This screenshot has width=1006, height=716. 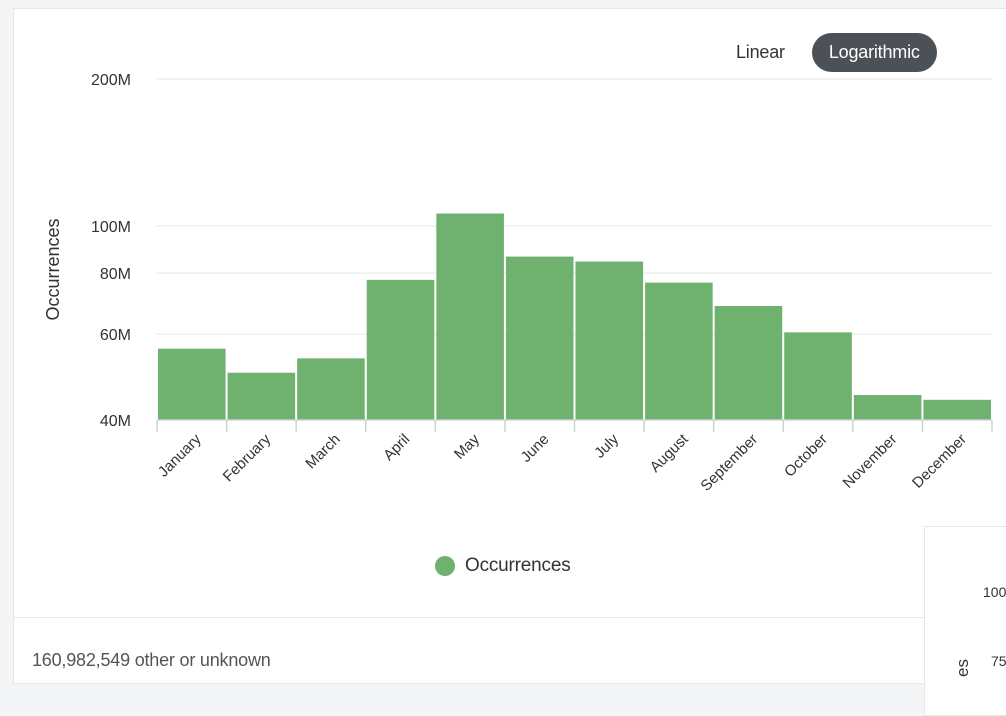 I want to click on y-tick-label: 200M, so click(x=111, y=80).